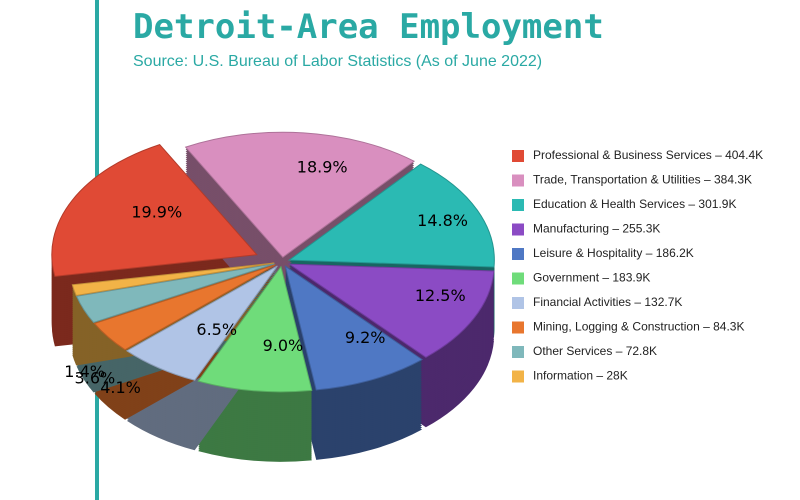 The image size is (800, 500). I want to click on value-label: 4.1%, so click(120, 387).